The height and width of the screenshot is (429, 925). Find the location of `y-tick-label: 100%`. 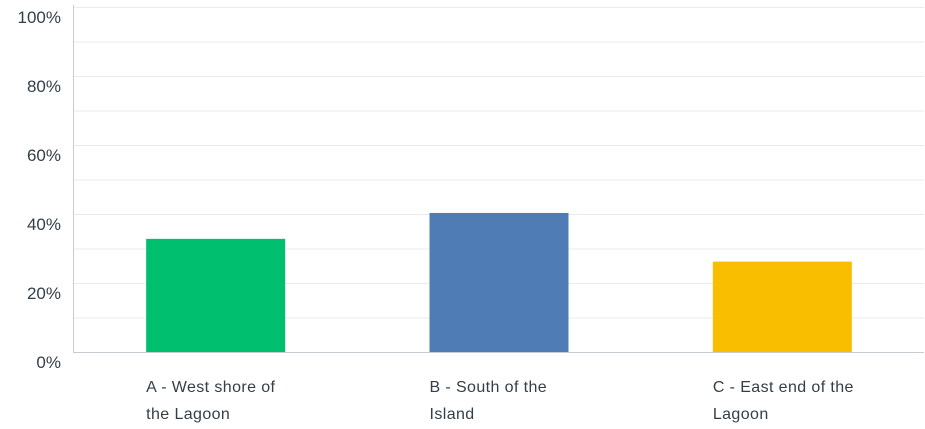

y-tick-label: 100% is located at coordinates (39, 17).